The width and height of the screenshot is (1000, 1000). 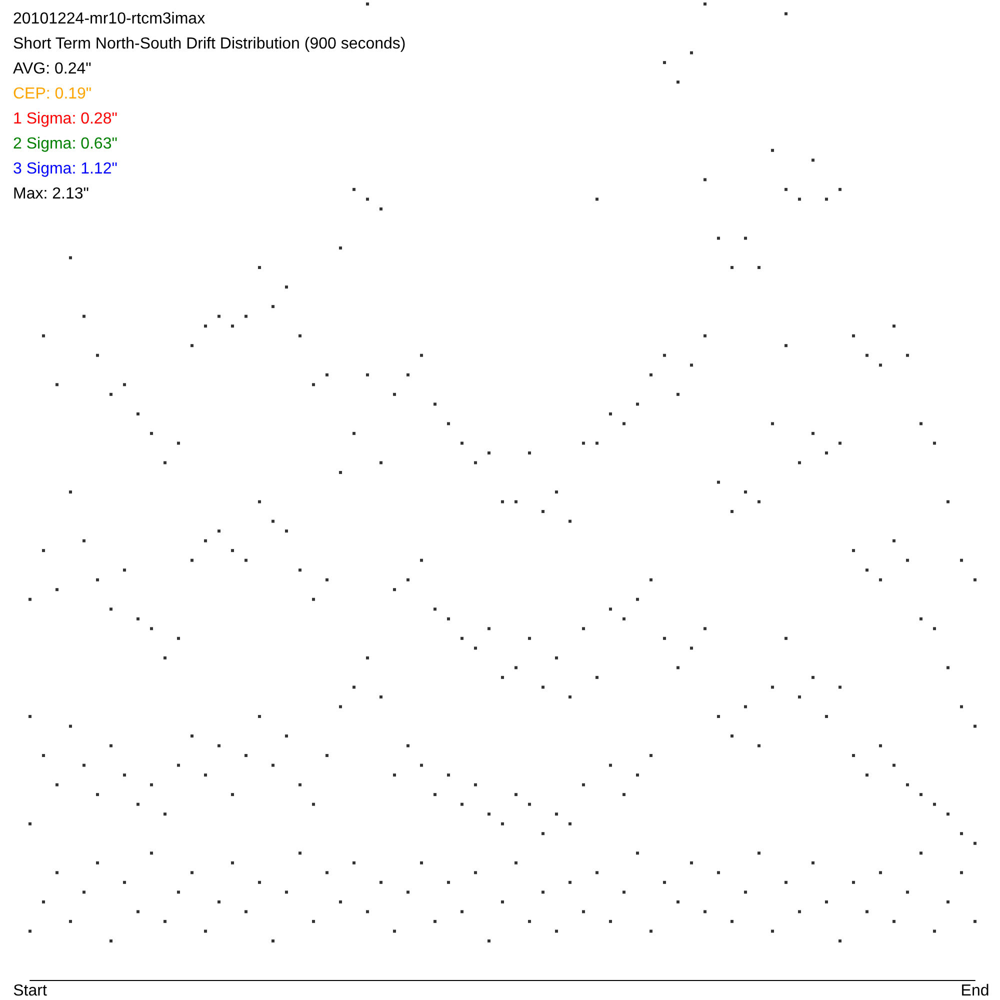 I want to click on text: Short Term North-South Drift Distribution (900 seconds), so click(x=209, y=44).